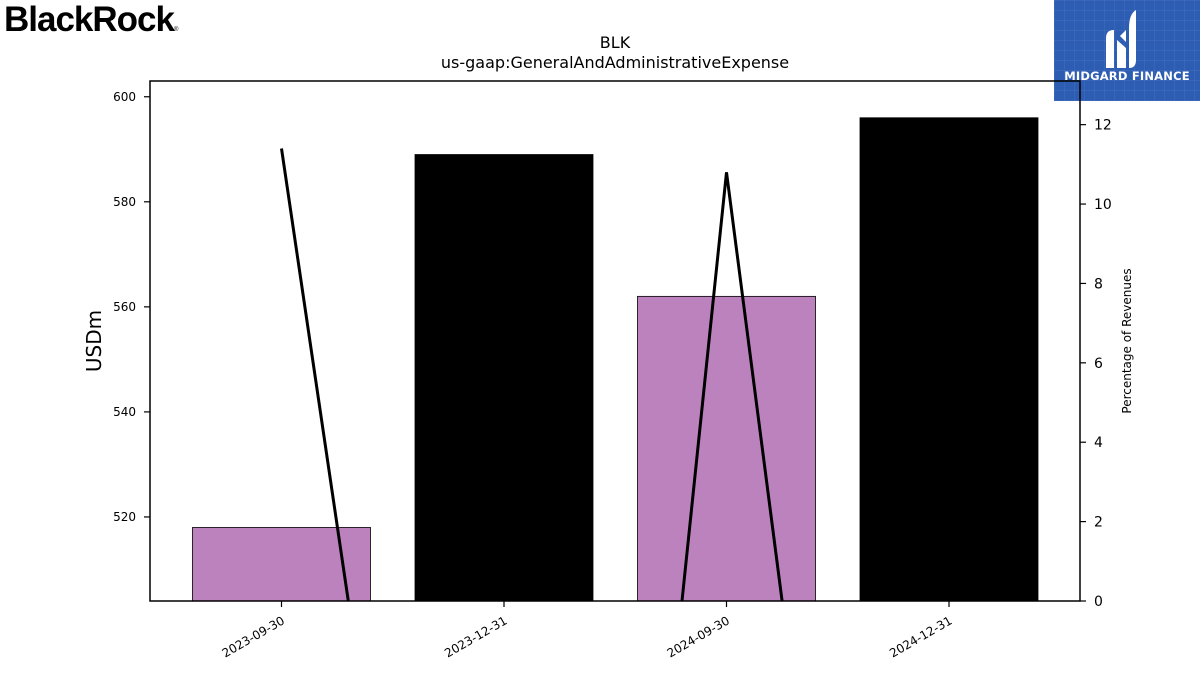 Image resolution: width=1200 pixels, height=675 pixels. Describe the element at coordinates (91, 19) in the screenshot. I see `blackrock-logo: BlackRock®` at that location.